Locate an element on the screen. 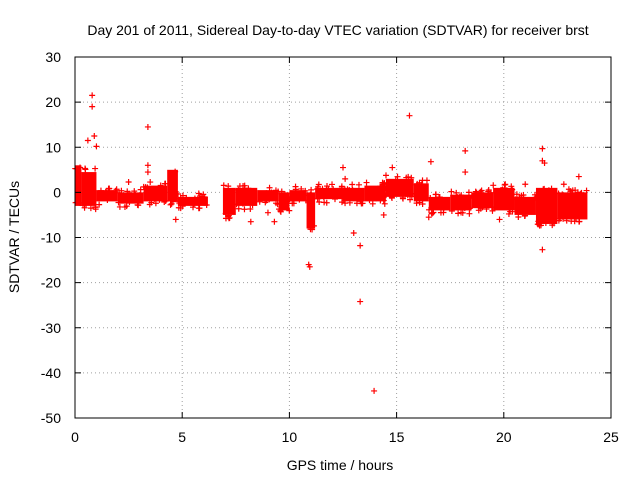 This screenshot has width=640, height=480. y-tick-label: 20 is located at coordinates (53, 102).